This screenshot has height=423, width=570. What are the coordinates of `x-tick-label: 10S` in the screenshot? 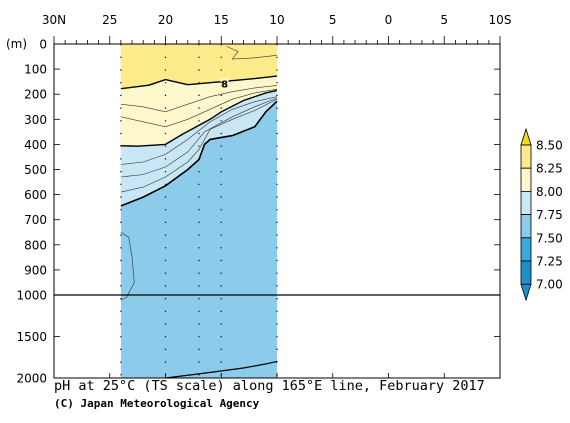 It's located at (500, 20).